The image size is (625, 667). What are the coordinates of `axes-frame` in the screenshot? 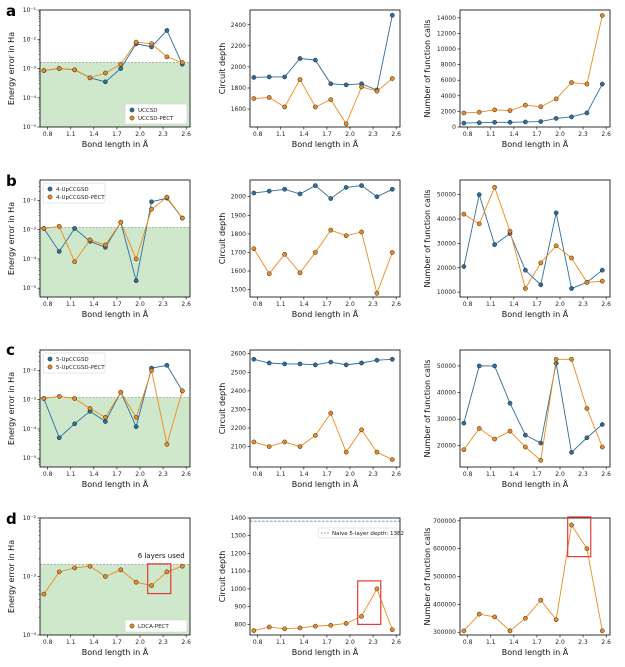 It's located at (325, 68).